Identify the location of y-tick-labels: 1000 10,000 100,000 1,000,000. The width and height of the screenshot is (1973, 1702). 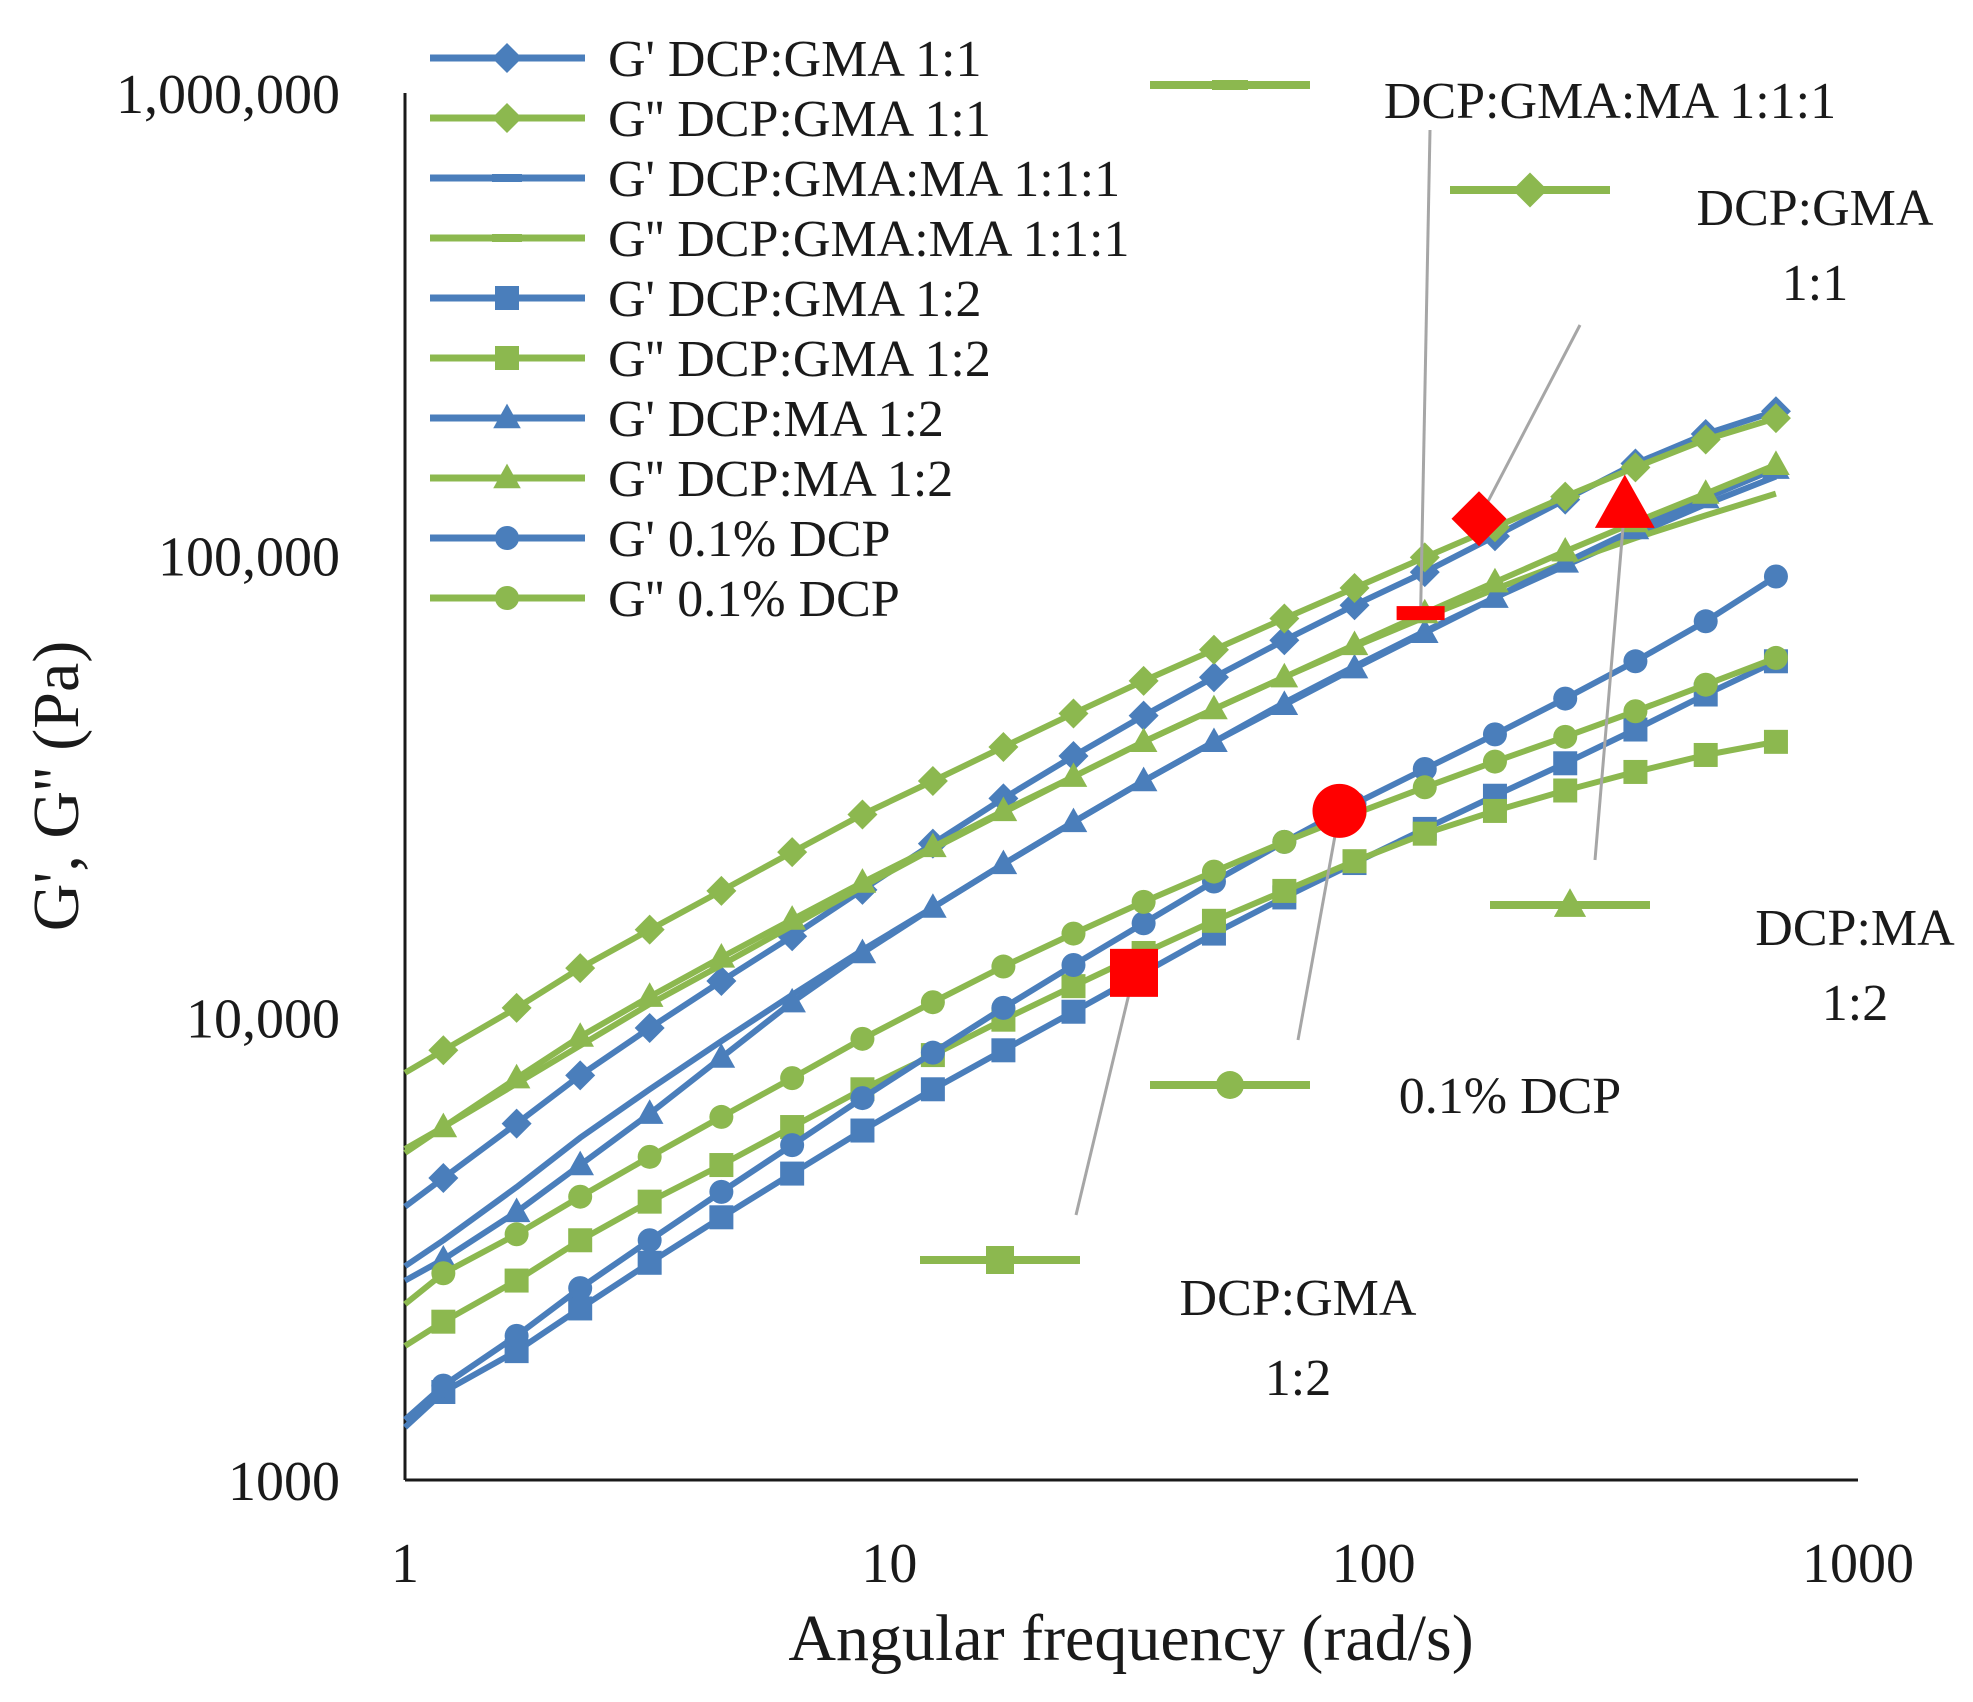
(228, 788).